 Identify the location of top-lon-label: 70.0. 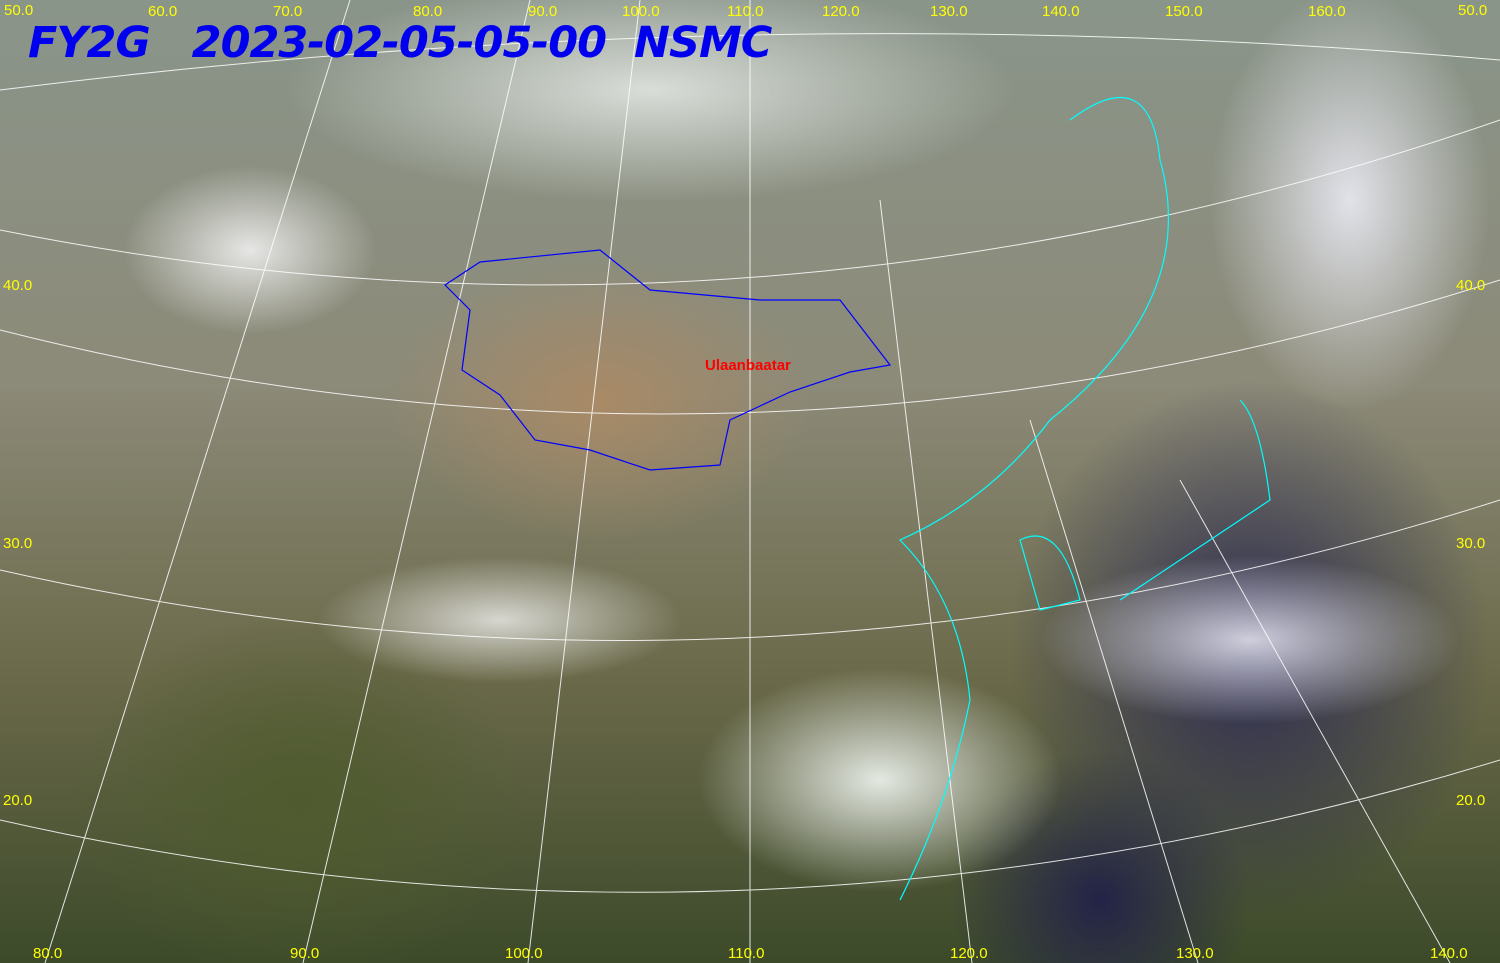
(288, 11).